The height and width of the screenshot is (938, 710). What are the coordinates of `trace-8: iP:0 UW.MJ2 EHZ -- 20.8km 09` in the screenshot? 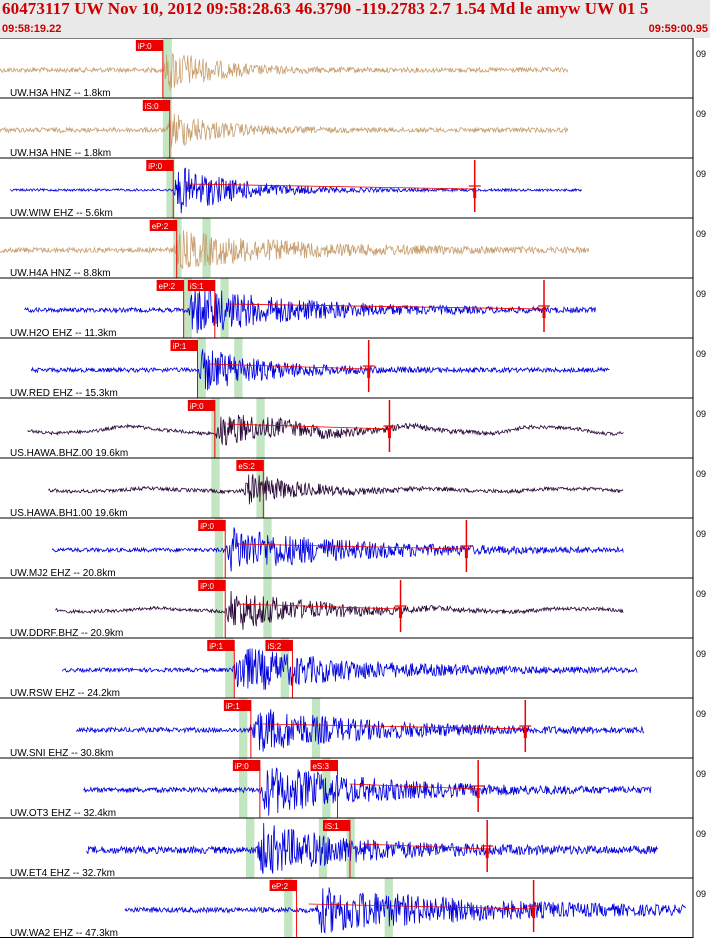 It's located at (353, 548).